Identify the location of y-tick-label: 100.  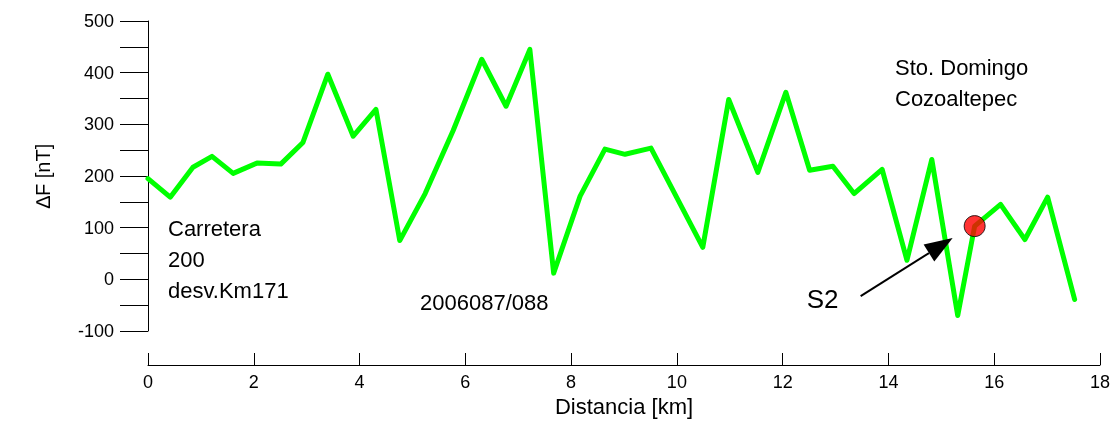
(98, 227).